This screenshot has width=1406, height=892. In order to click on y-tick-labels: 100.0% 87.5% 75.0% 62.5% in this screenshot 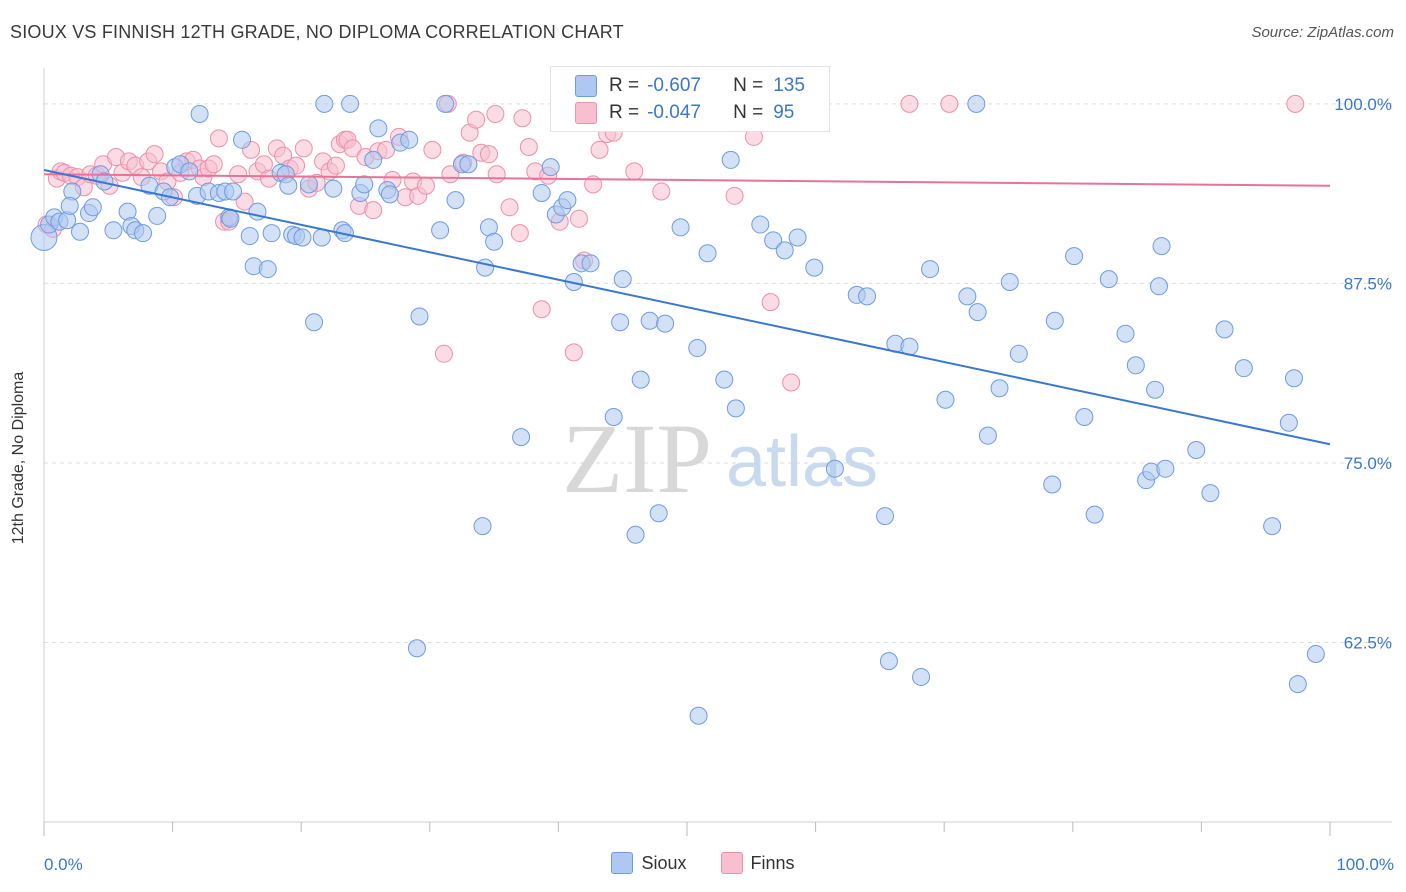, I will do `click(1363, 374)`.